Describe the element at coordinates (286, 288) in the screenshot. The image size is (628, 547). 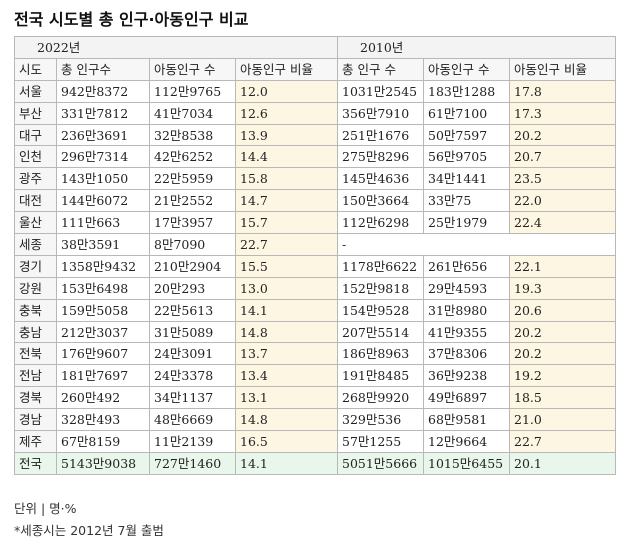
I see `ratio-2022-cell: 13.0` at that location.